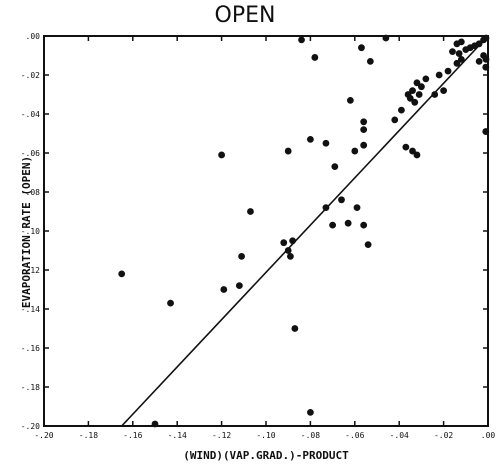 The width and height of the screenshot is (496, 473). What do you see at coordinates (30, 270) in the screenshot?
I see `y-tick-label: -.12` at bounding box center [30, 270].